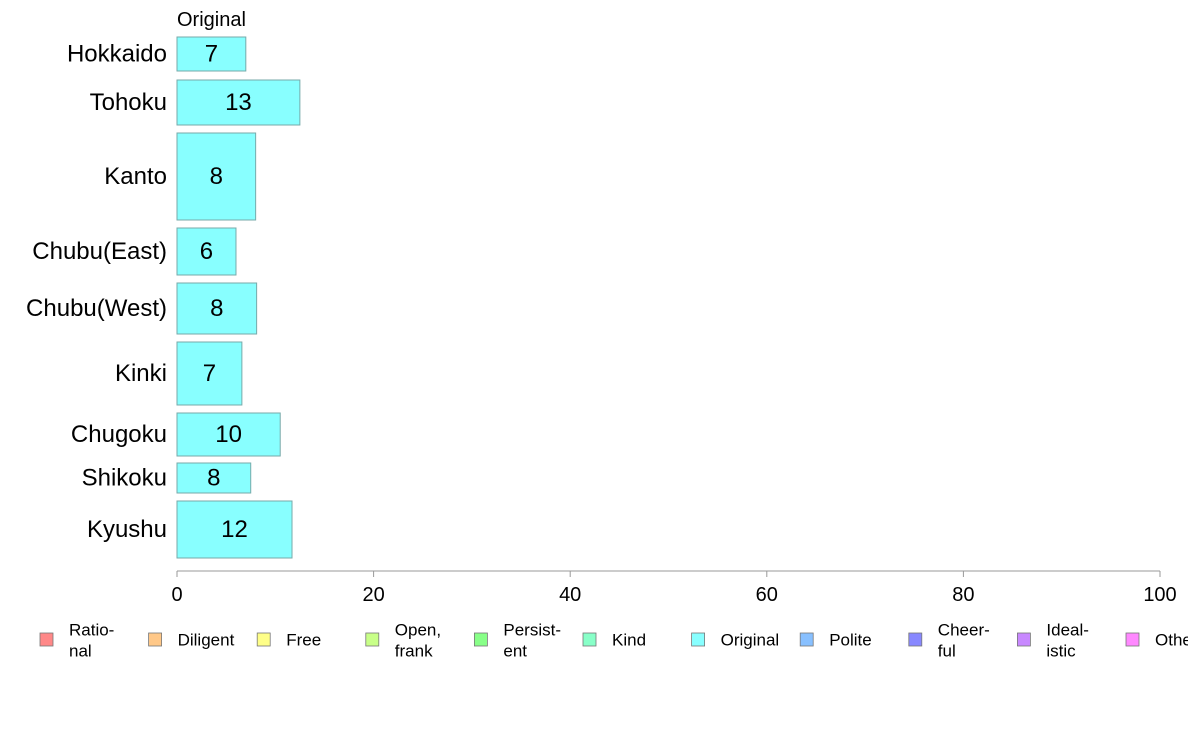  I want to click on legend-label: Diligent, so click(206, 640).